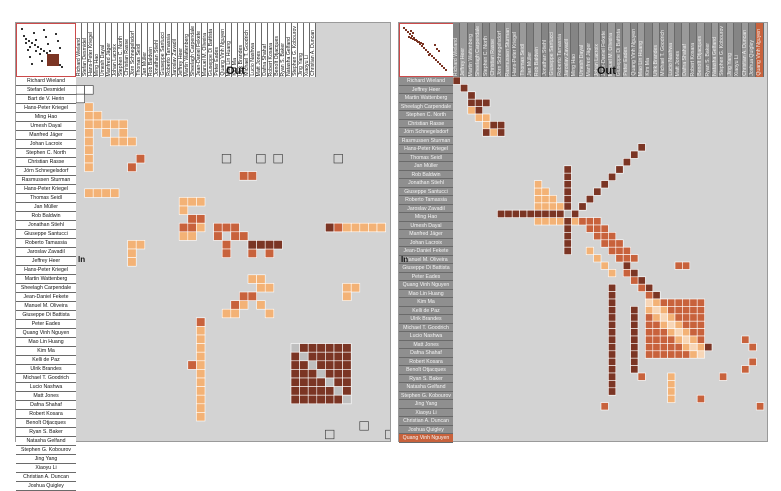 The height and width of the screenshot is (491, 781). I want to click on row-header: Hans-Peter Kriegel, so click(46, 108).